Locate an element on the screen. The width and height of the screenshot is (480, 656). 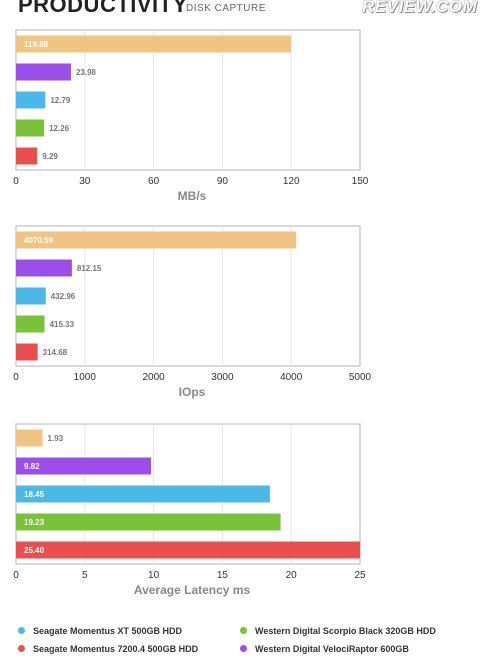
bar-value-label: 18.45 is located at coordinates (34, 494).